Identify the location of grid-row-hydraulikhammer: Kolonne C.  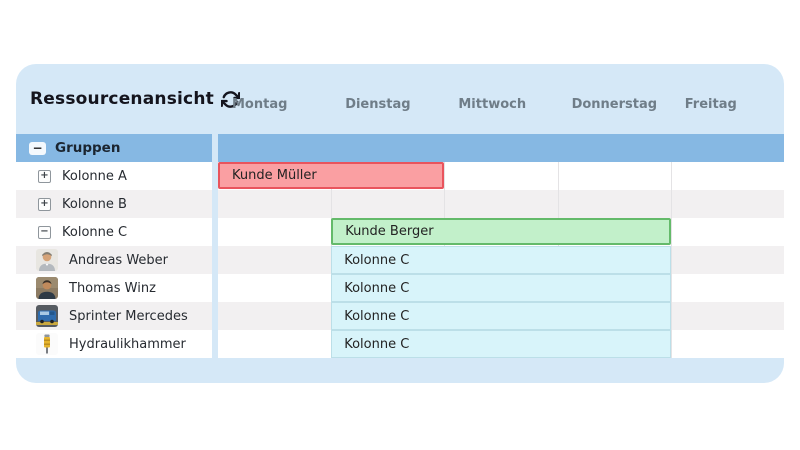
(501, 344).